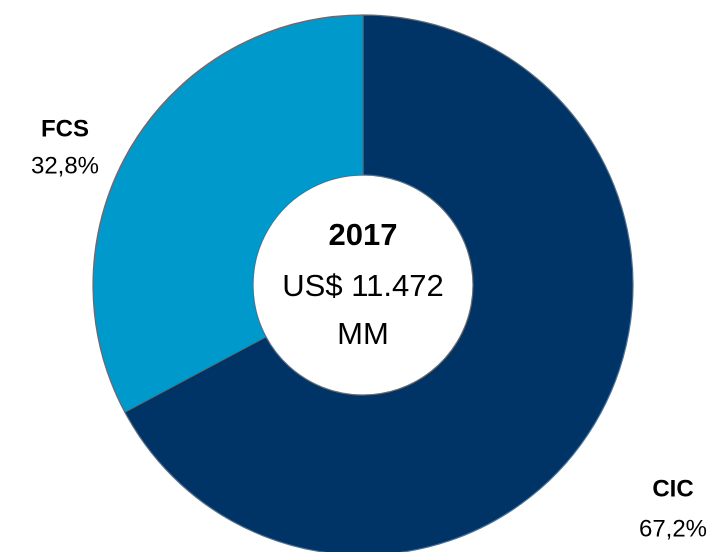 The image size is (723, 552). What do you see at coordinates (672, 488) in the screenshot?
I see `slice-label: CIC` at bounding box center [672, 488].